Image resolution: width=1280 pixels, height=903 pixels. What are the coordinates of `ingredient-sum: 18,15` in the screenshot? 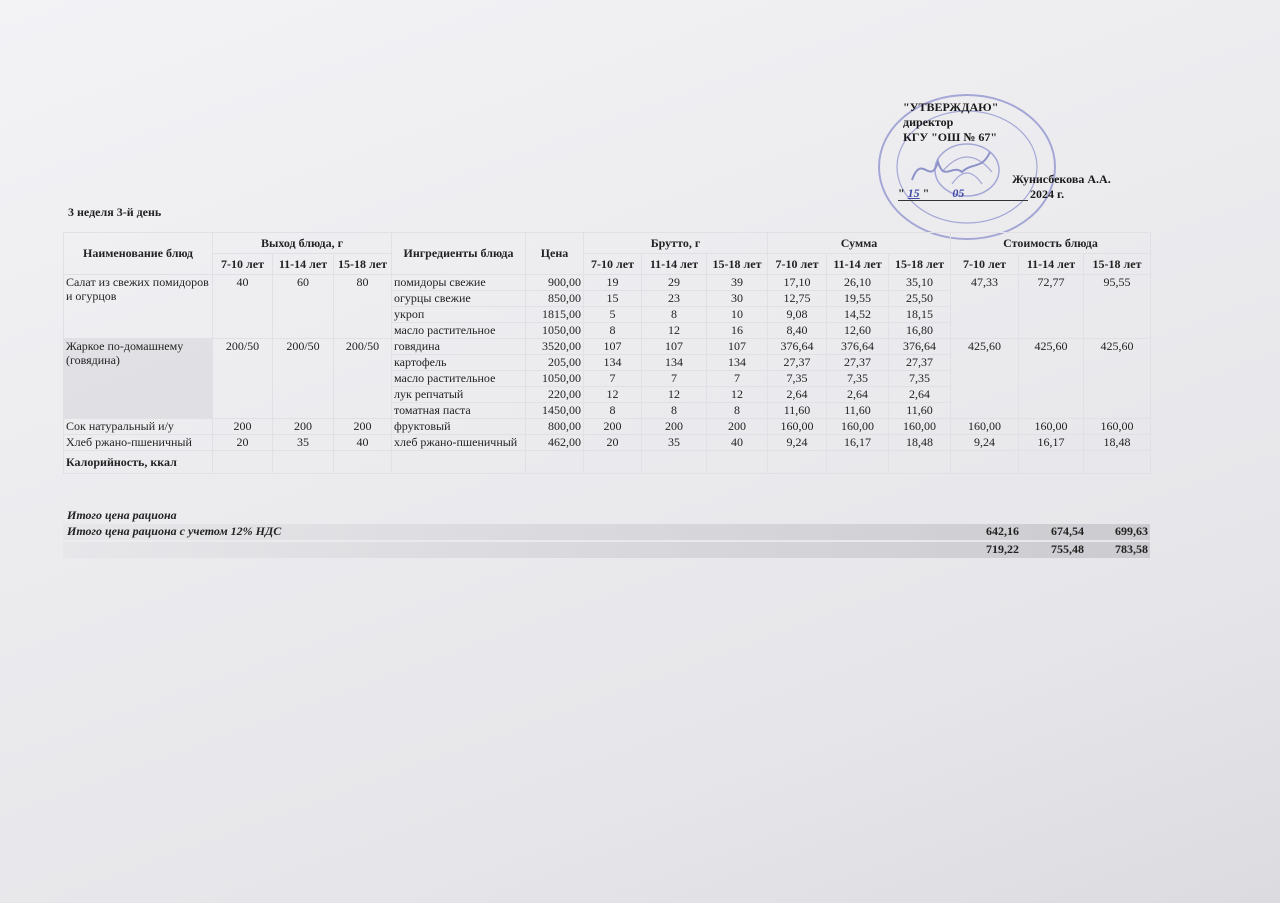 It's located at (919, 314).